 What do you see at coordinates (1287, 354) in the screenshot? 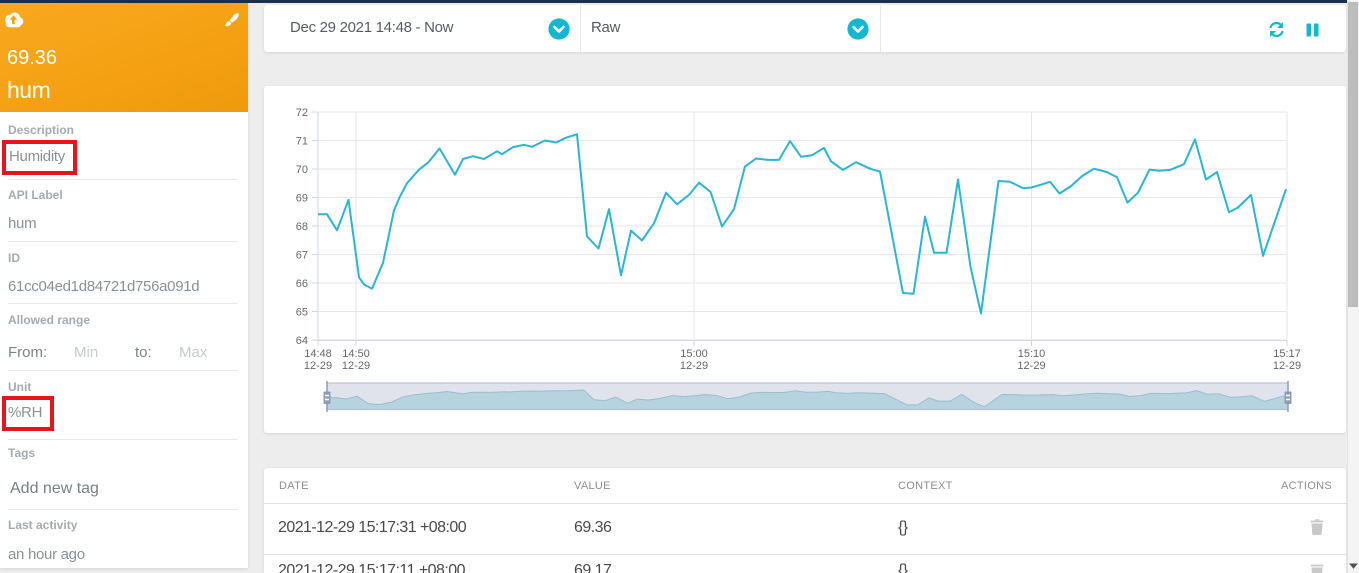
I see `svg-text: 15:17` at bounding box center [1287, 354].